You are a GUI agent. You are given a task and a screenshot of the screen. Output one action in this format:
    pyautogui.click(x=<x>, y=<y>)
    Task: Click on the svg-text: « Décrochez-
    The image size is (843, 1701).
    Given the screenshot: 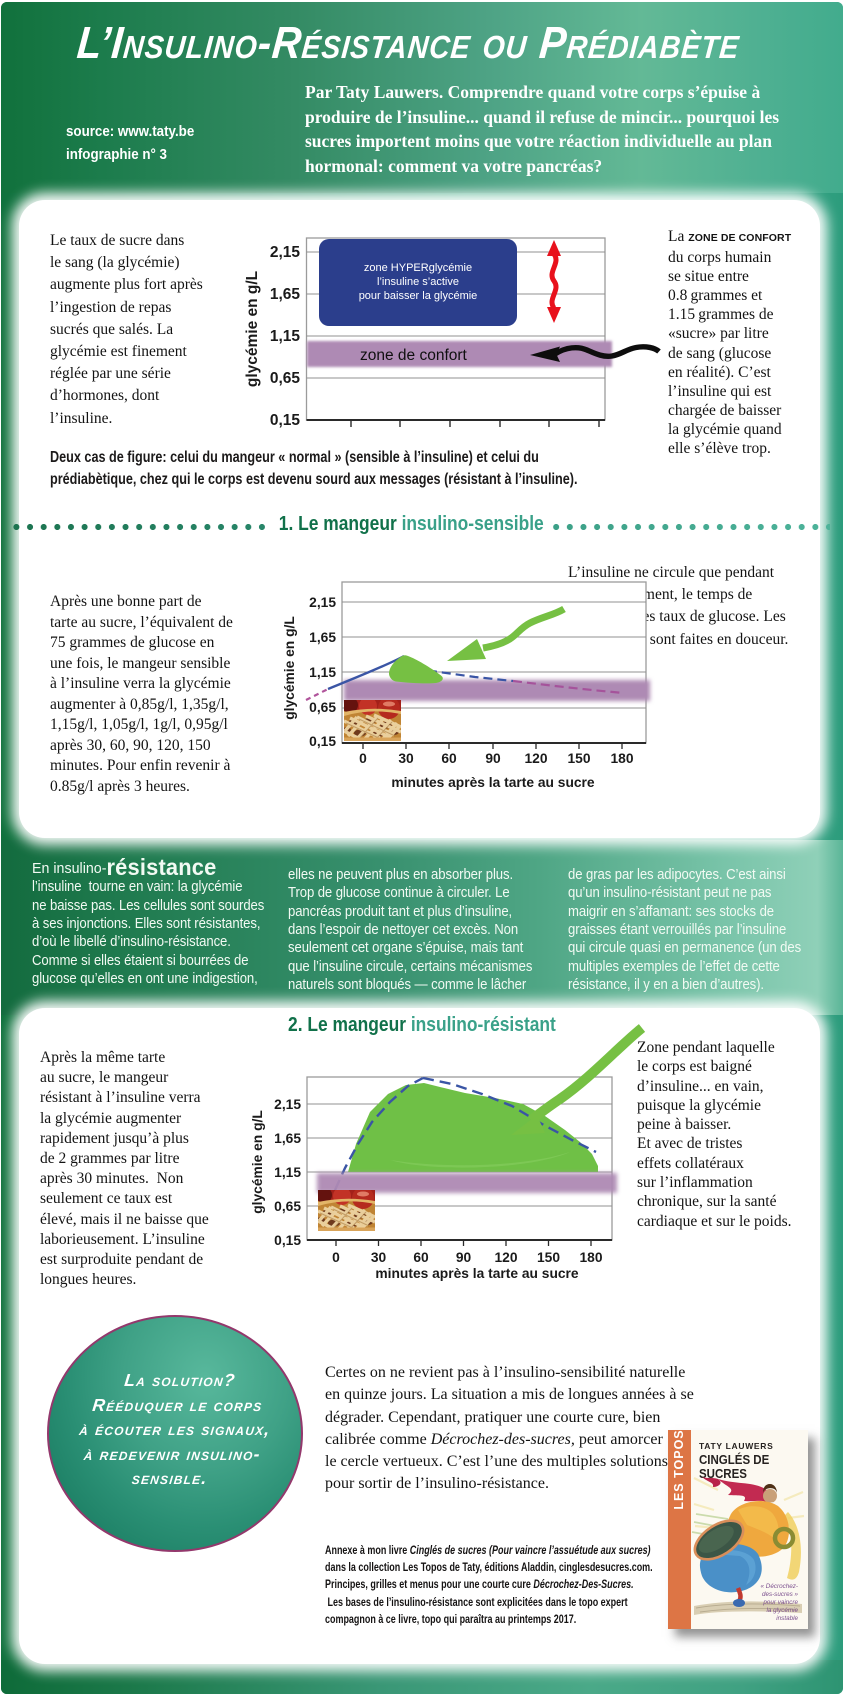 What is the action you would take?
    pyautogui.click(x=779, y=1586)
    